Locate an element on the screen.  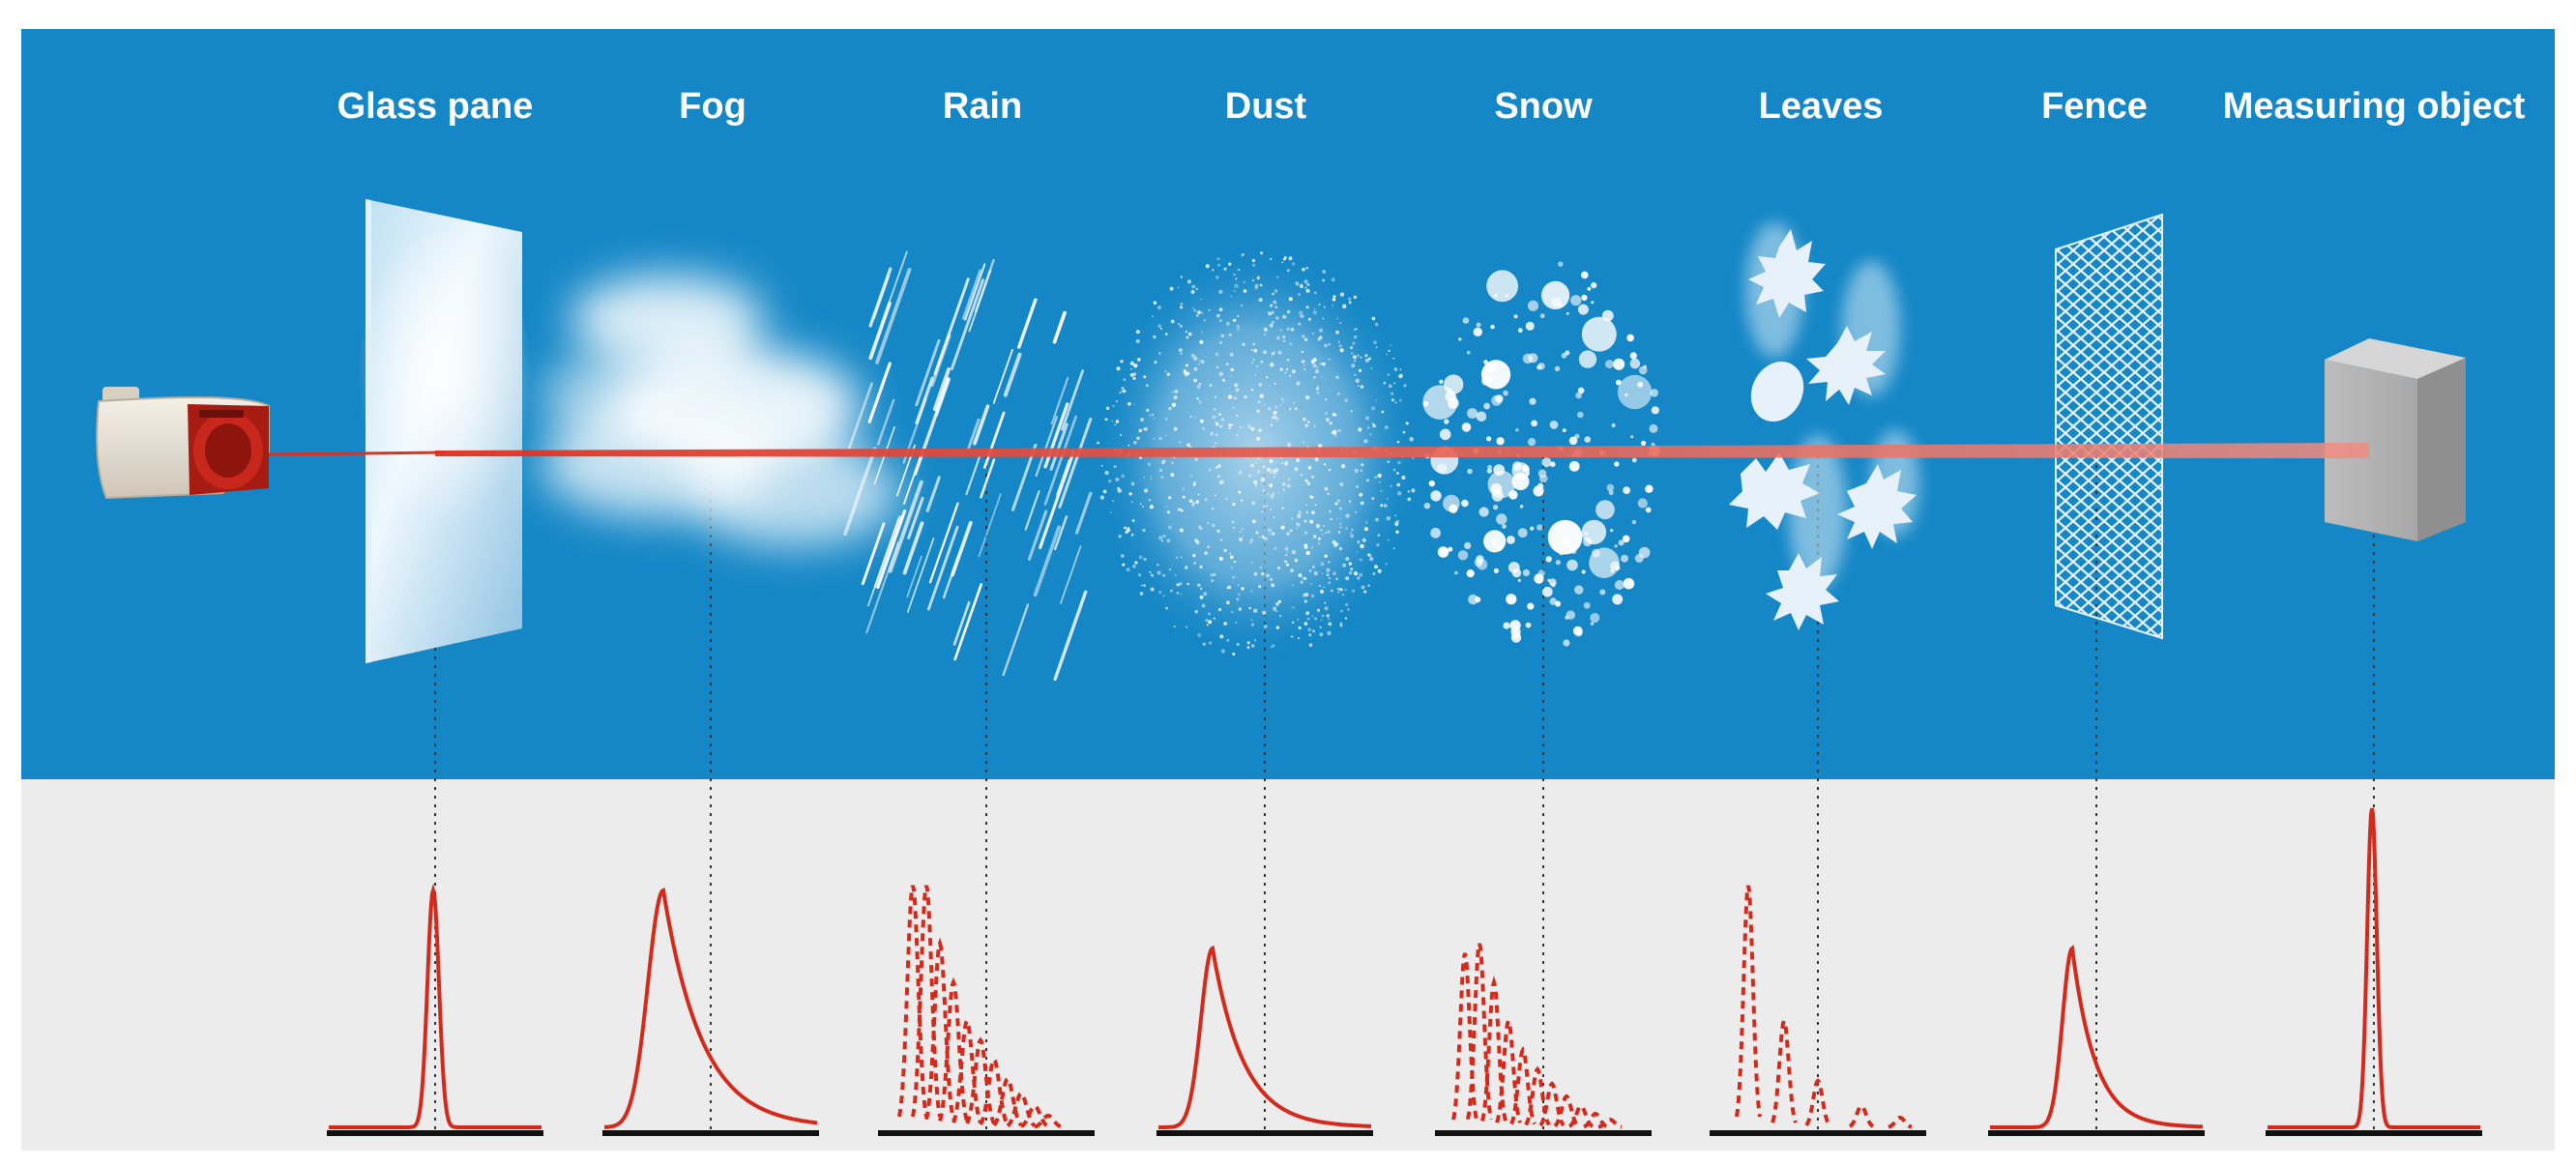
label-object: Measuring object is located at coordinates (2374, 106).